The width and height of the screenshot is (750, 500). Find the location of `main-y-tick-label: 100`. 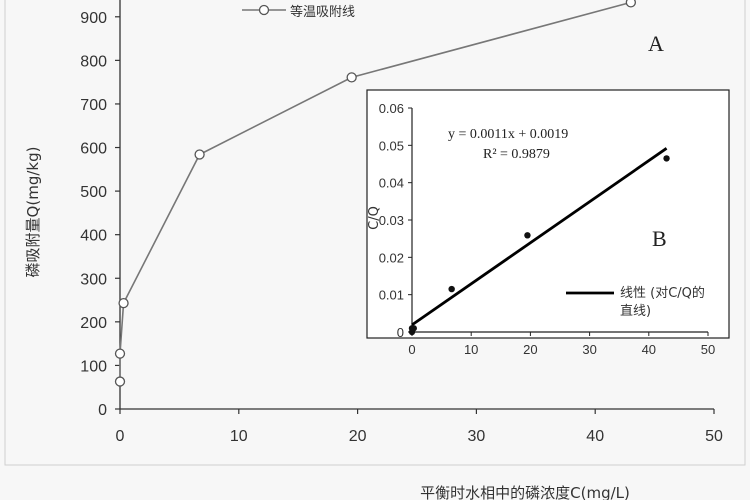

main-y-tick-label: 100 is located at coordinates (93, 366).